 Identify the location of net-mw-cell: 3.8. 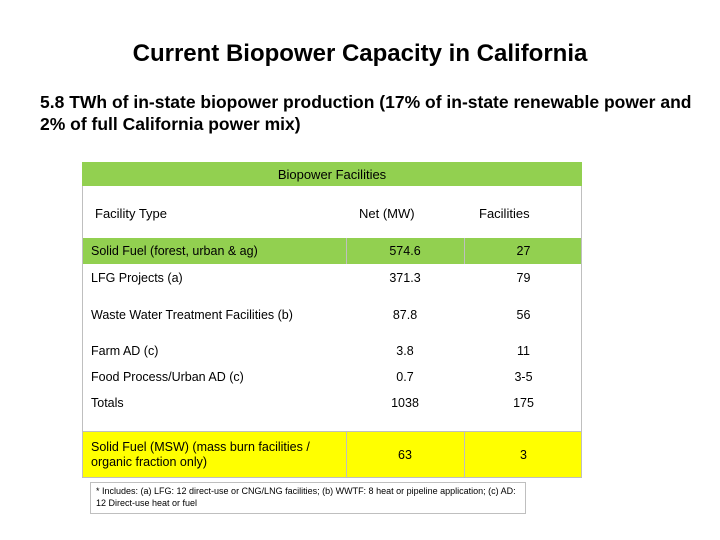
(405, 351).